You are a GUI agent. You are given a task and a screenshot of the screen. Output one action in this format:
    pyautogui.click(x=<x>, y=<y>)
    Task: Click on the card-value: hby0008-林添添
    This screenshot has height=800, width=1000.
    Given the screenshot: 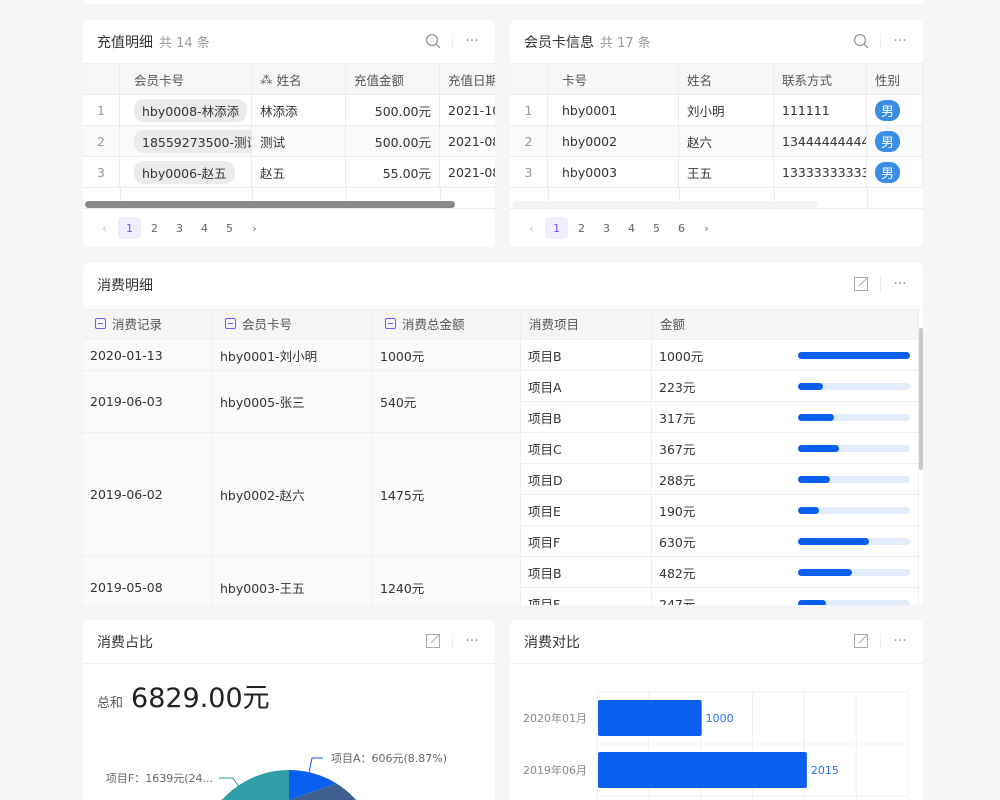 What is the action you would take?
    pyautogui.click(x=191, y=110)
    